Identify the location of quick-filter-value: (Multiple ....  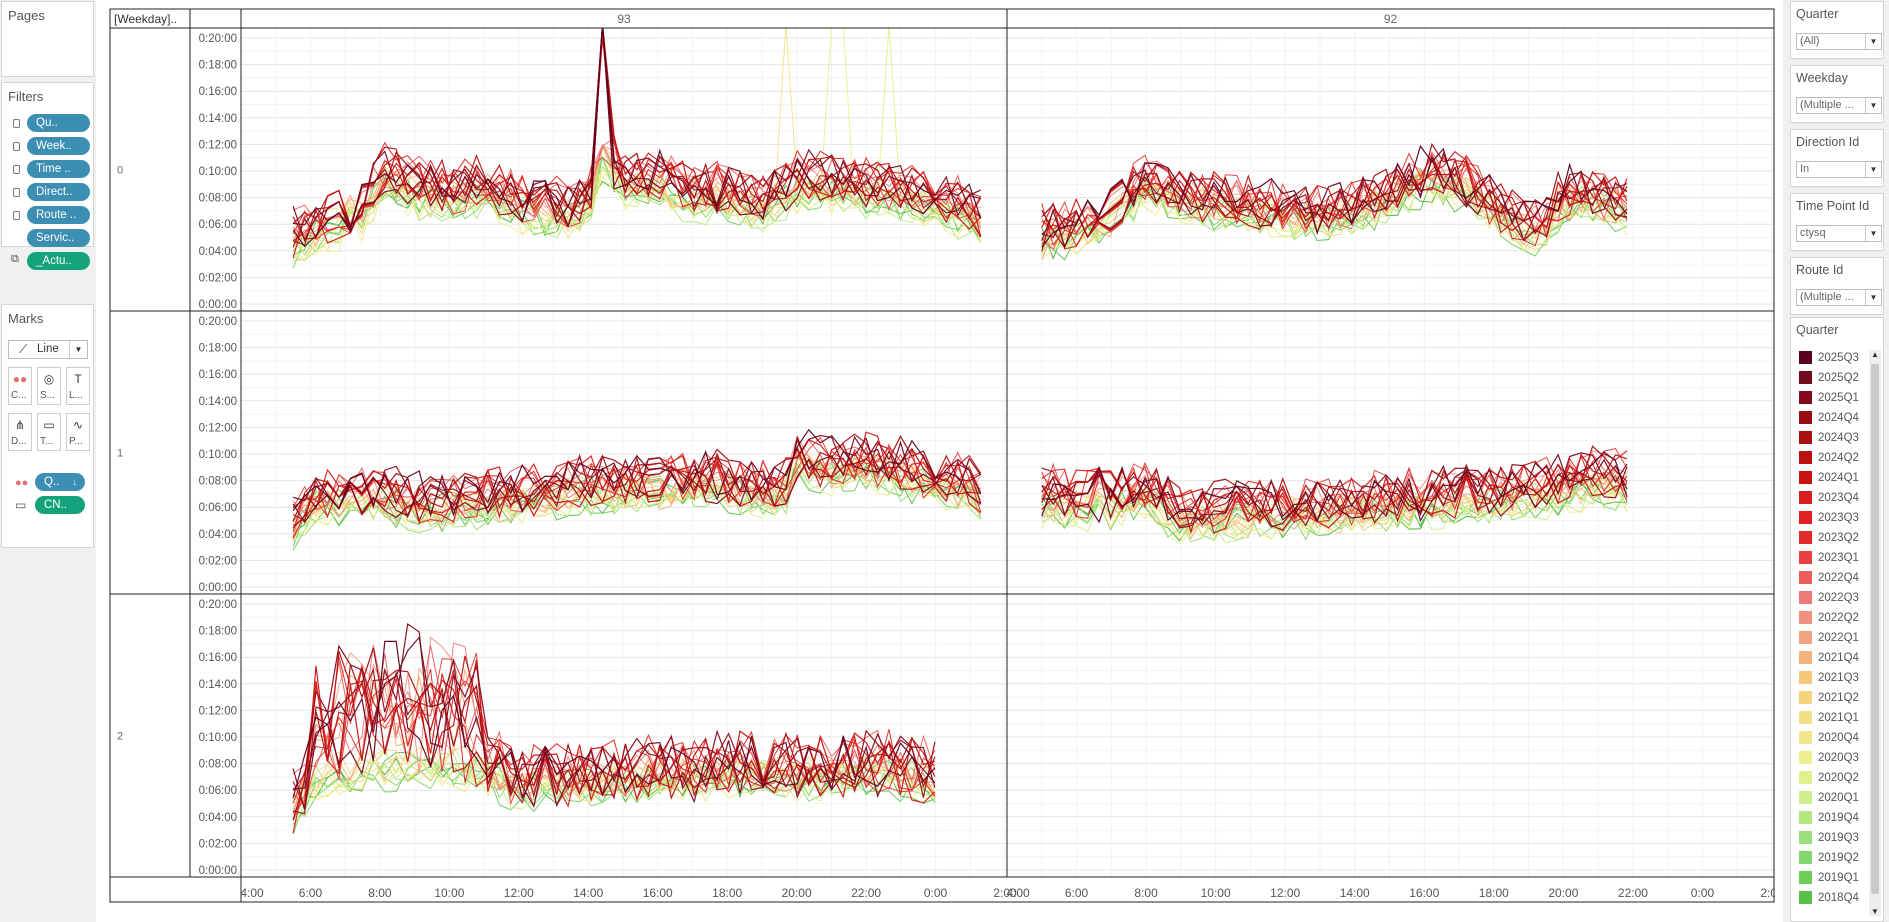
(1827, 105).